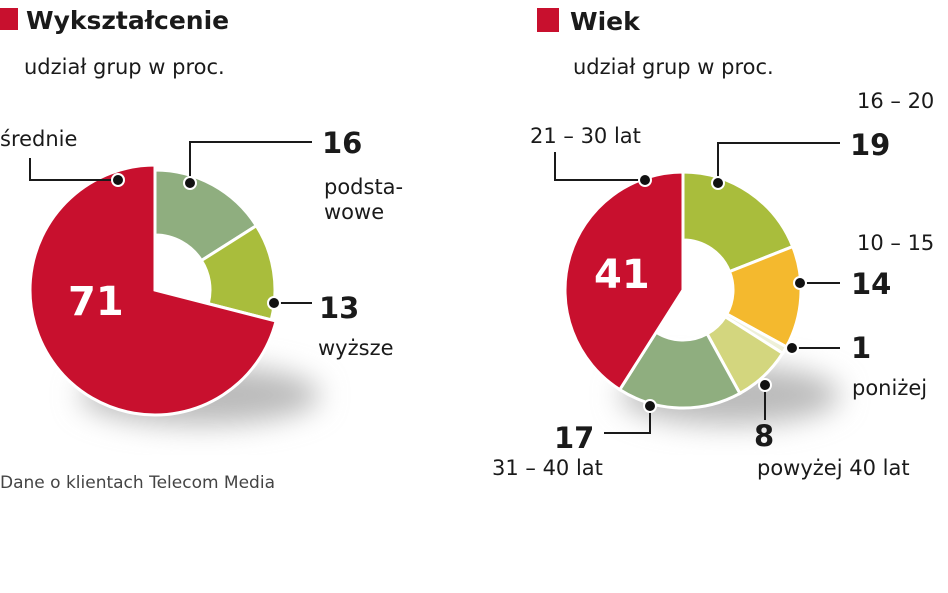 The image size is (948, 593). Describe the element at coordinates (250, 162) in the screenshot. I see `leader-podstawowe` at that location.